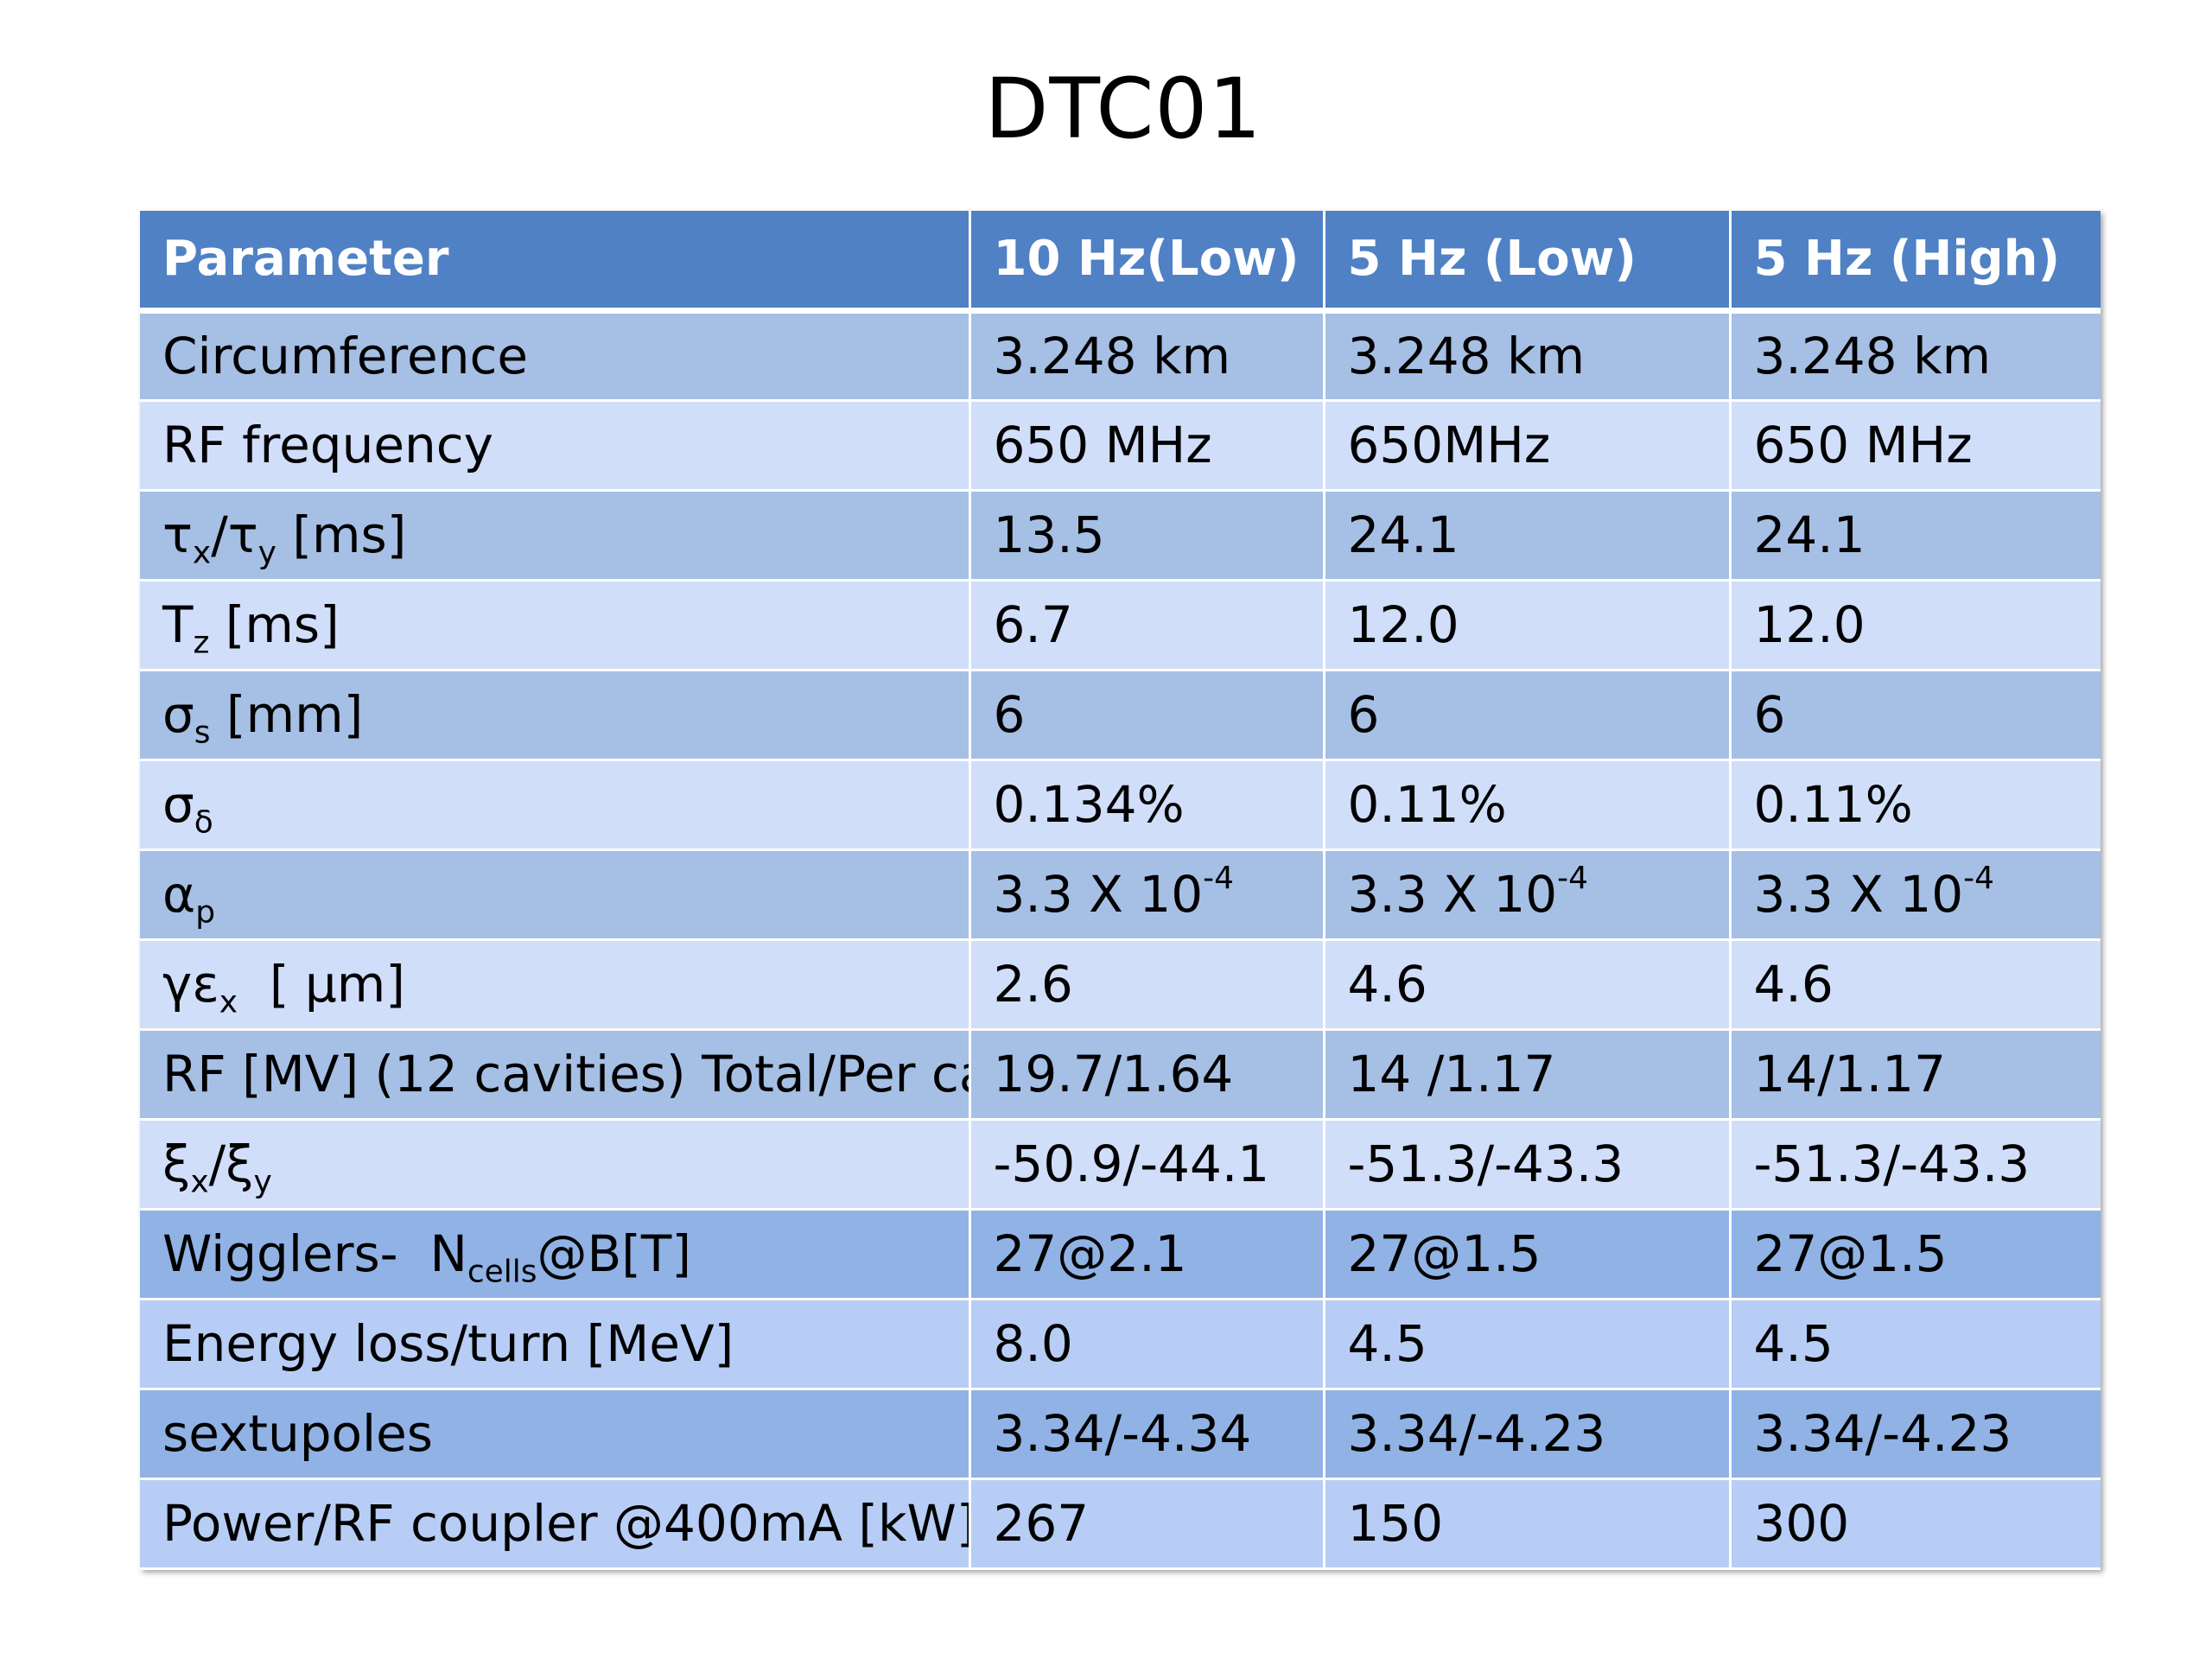 This screenshot has width=2212, height=1659. What do you see at coordinates (1147, 1254) in the screenshot?
I see `value-cell: 27@2.1` at bounding box center [1147, 1254].